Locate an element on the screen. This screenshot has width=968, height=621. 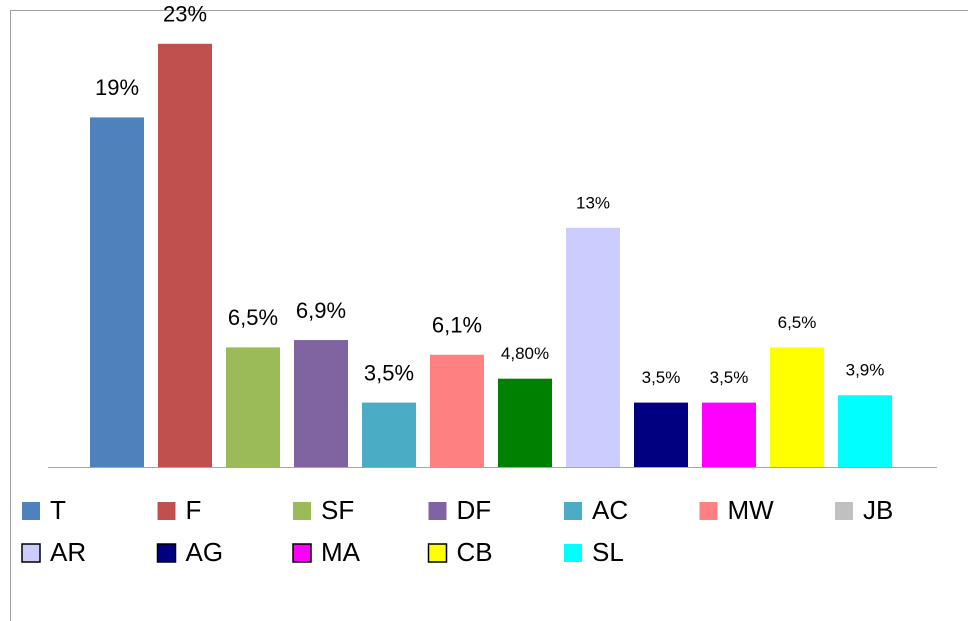
legend-label: SL is located at coordinates (608, 552).